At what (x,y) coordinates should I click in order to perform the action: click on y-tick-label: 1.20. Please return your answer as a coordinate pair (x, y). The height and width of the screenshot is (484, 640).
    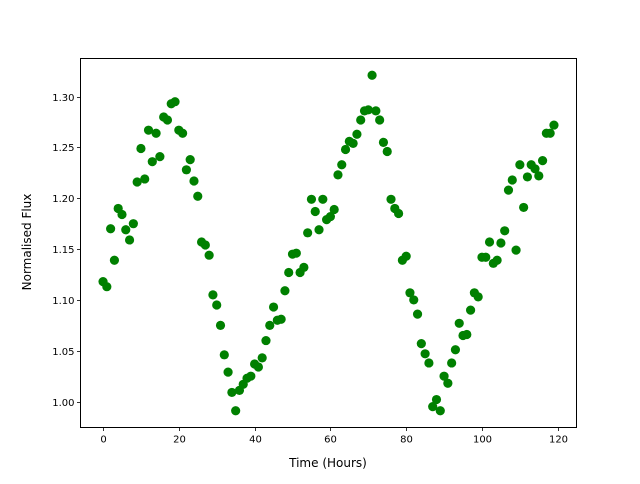
    Looking at the image, I should click on (63, 199).